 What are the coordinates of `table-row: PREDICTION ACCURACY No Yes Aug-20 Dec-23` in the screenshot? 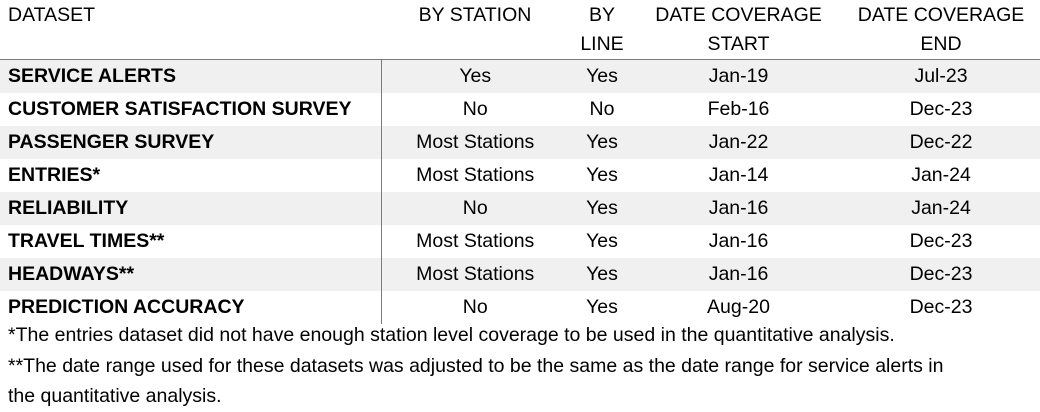 It's located at (520, 307).